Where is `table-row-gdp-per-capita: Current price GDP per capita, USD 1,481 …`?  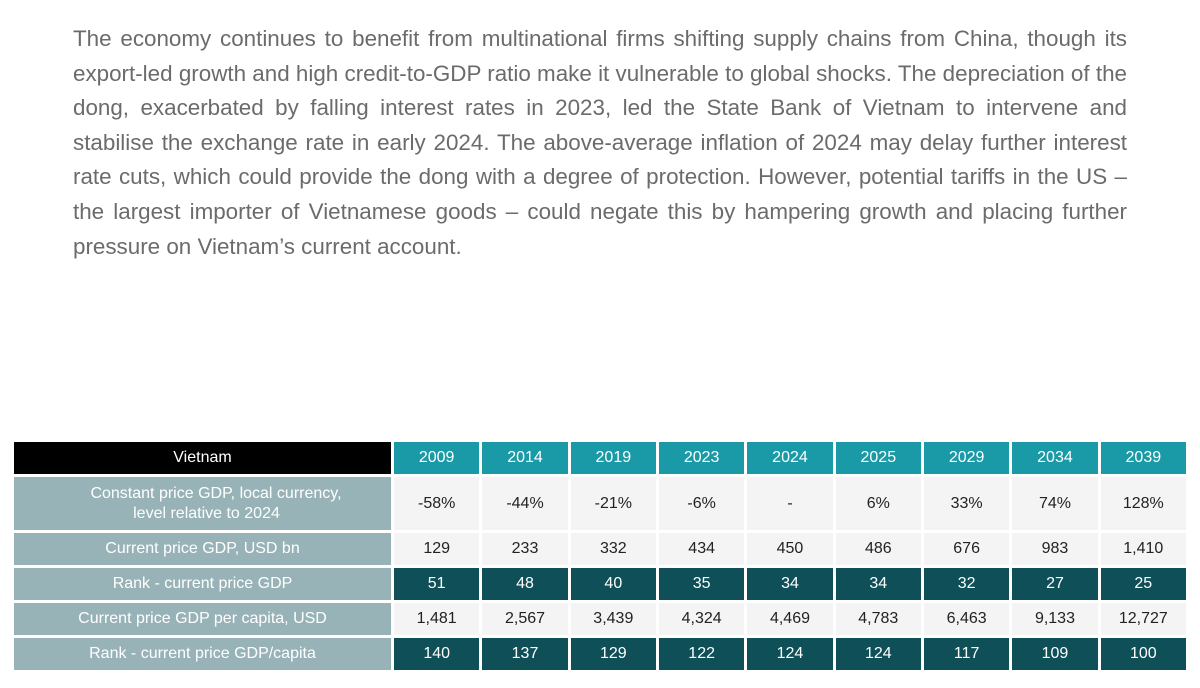
table-row-gdp-per-capita: Current price GDP per capita, USD 1,481 … is located at coordinates (600, 619).